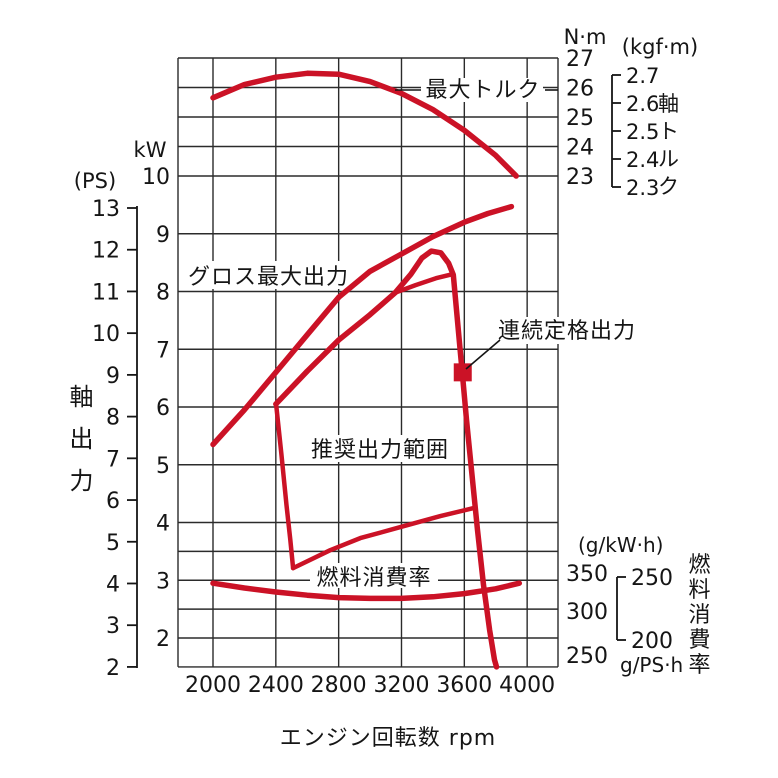 The height and width of the screenshot is (778, 778). What do you see at coordinates (113, 584) in the screenshot?
I see `ps-tick-label: 4` at bounding box center [113, 584].